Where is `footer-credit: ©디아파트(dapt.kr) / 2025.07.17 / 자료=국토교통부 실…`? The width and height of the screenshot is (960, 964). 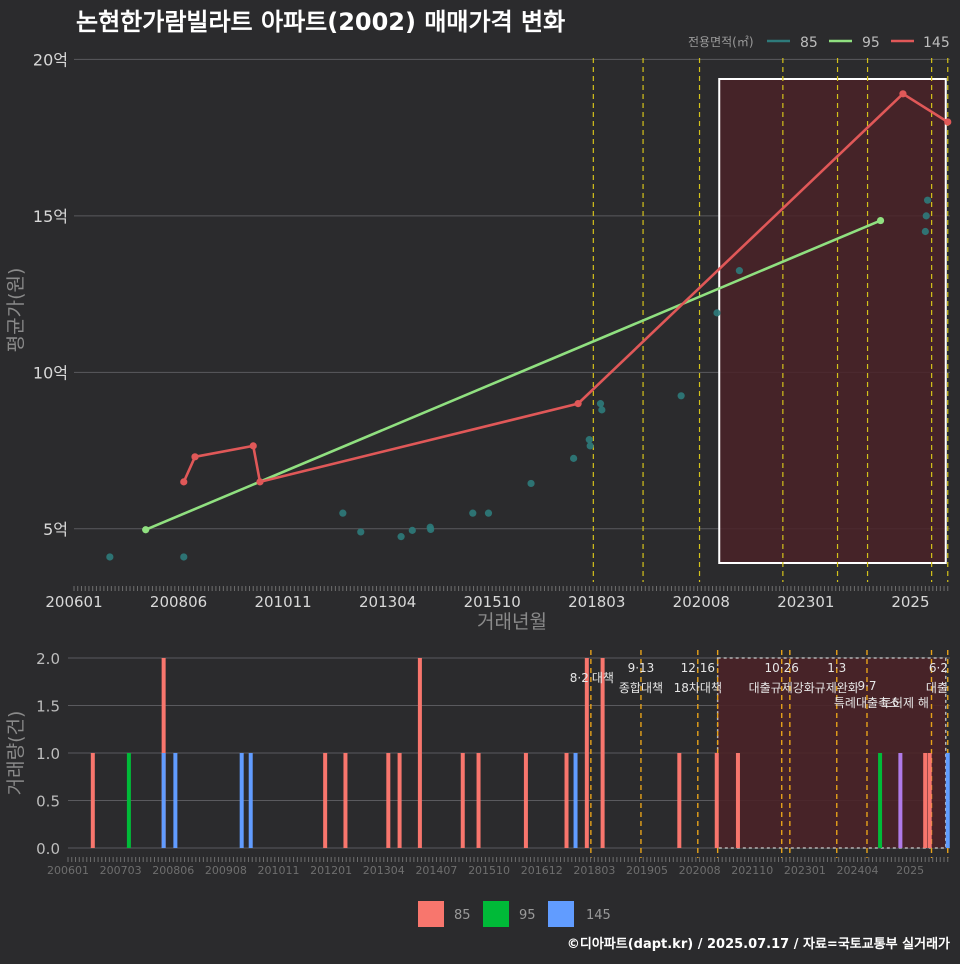
footer-credit: ©디아파트(dapt.kr) / 2025.07.17 / 자료=국토교통부 실… is located at coordinates (758, 944).